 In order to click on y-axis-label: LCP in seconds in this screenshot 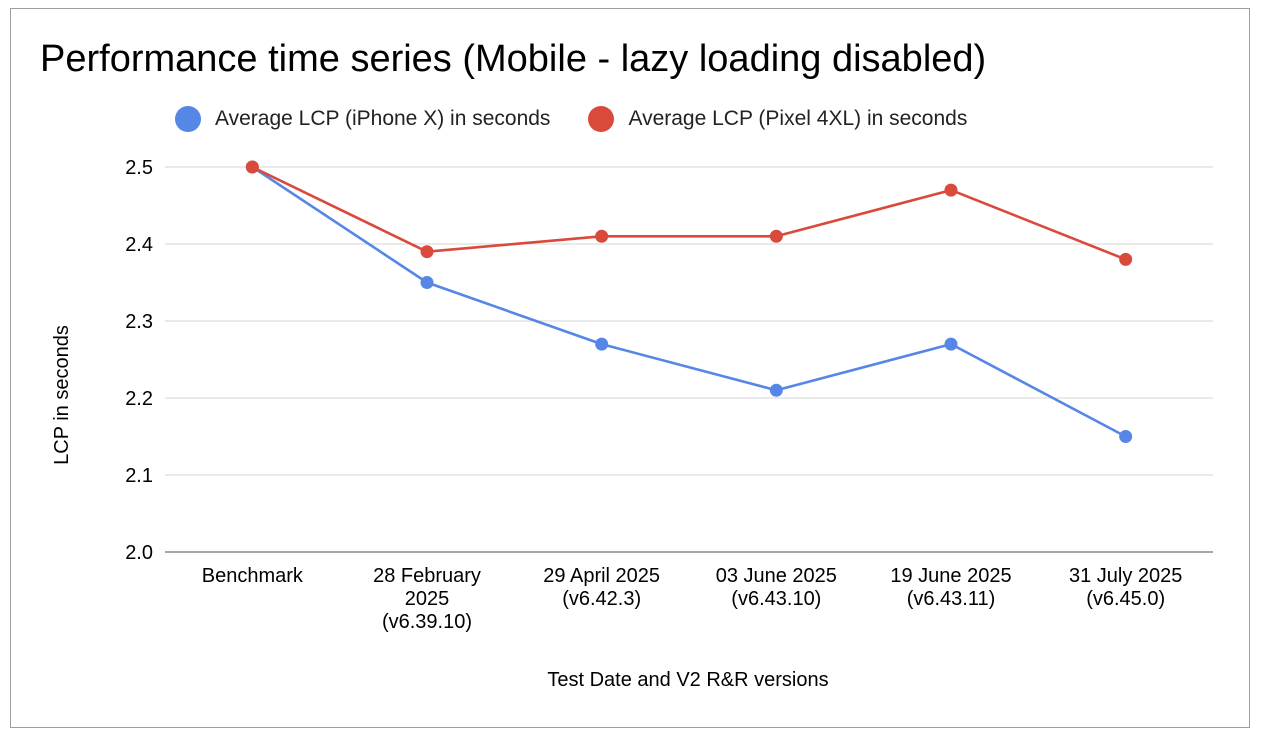, I will do `click(62, 395)`.